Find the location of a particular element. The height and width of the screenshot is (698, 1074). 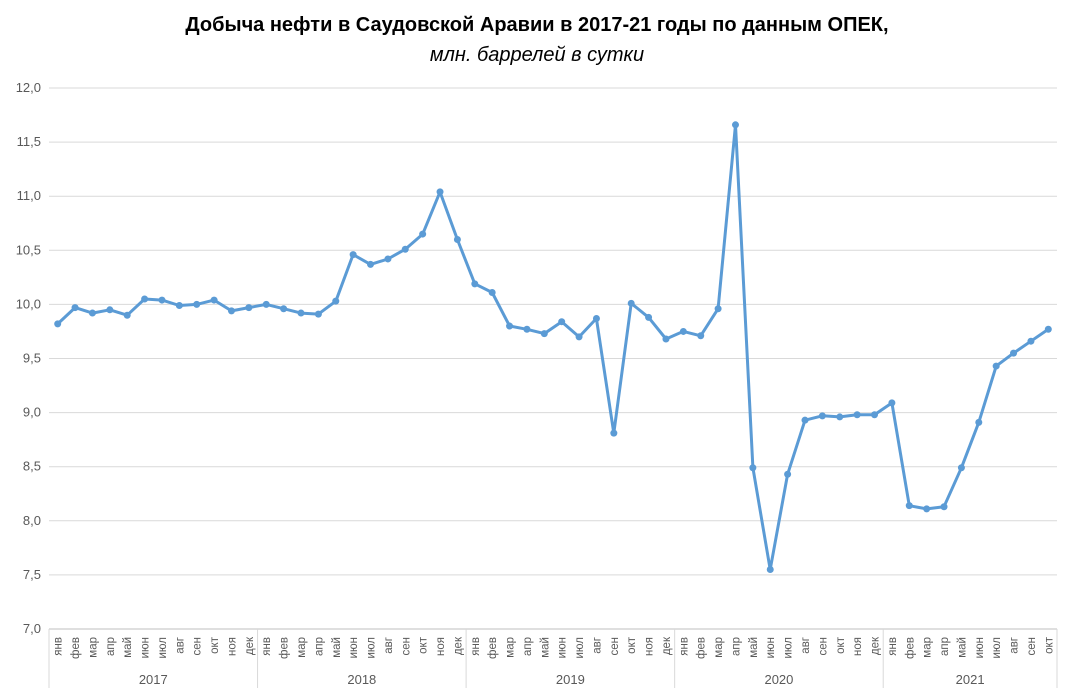

y-tick-label: 8,0 is located at coordinates (32, 520).